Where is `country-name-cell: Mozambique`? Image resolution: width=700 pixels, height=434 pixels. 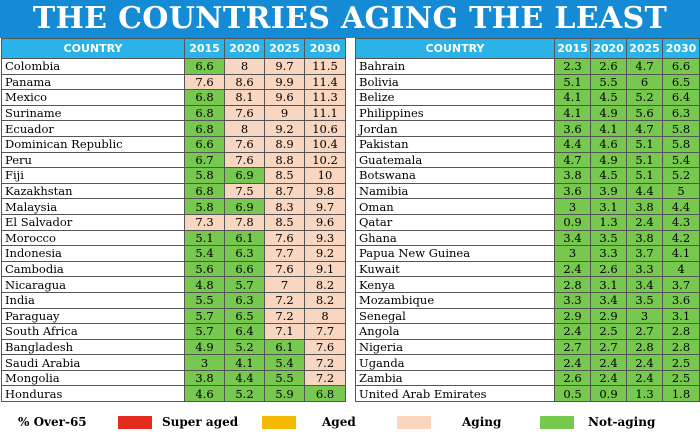
country-name-cell: Mozambique is located at coordinates (455, 300).